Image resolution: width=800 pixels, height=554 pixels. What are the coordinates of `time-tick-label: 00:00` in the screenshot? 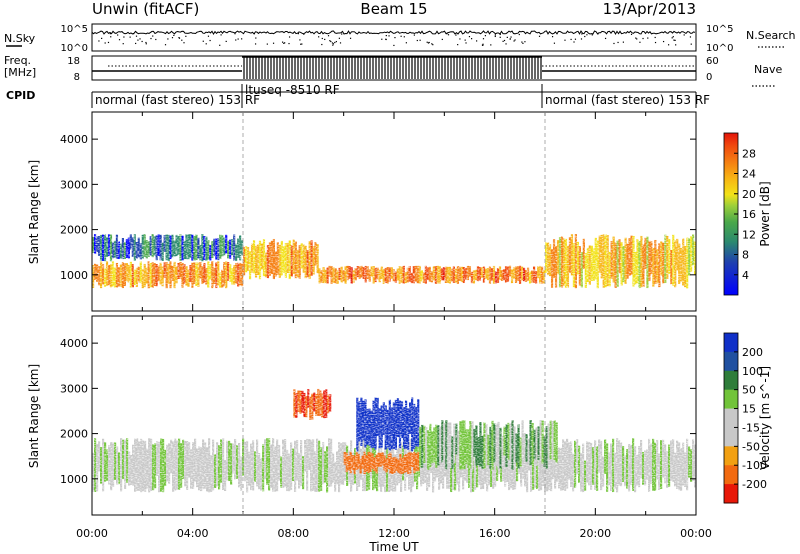 It's located at (92, 533).